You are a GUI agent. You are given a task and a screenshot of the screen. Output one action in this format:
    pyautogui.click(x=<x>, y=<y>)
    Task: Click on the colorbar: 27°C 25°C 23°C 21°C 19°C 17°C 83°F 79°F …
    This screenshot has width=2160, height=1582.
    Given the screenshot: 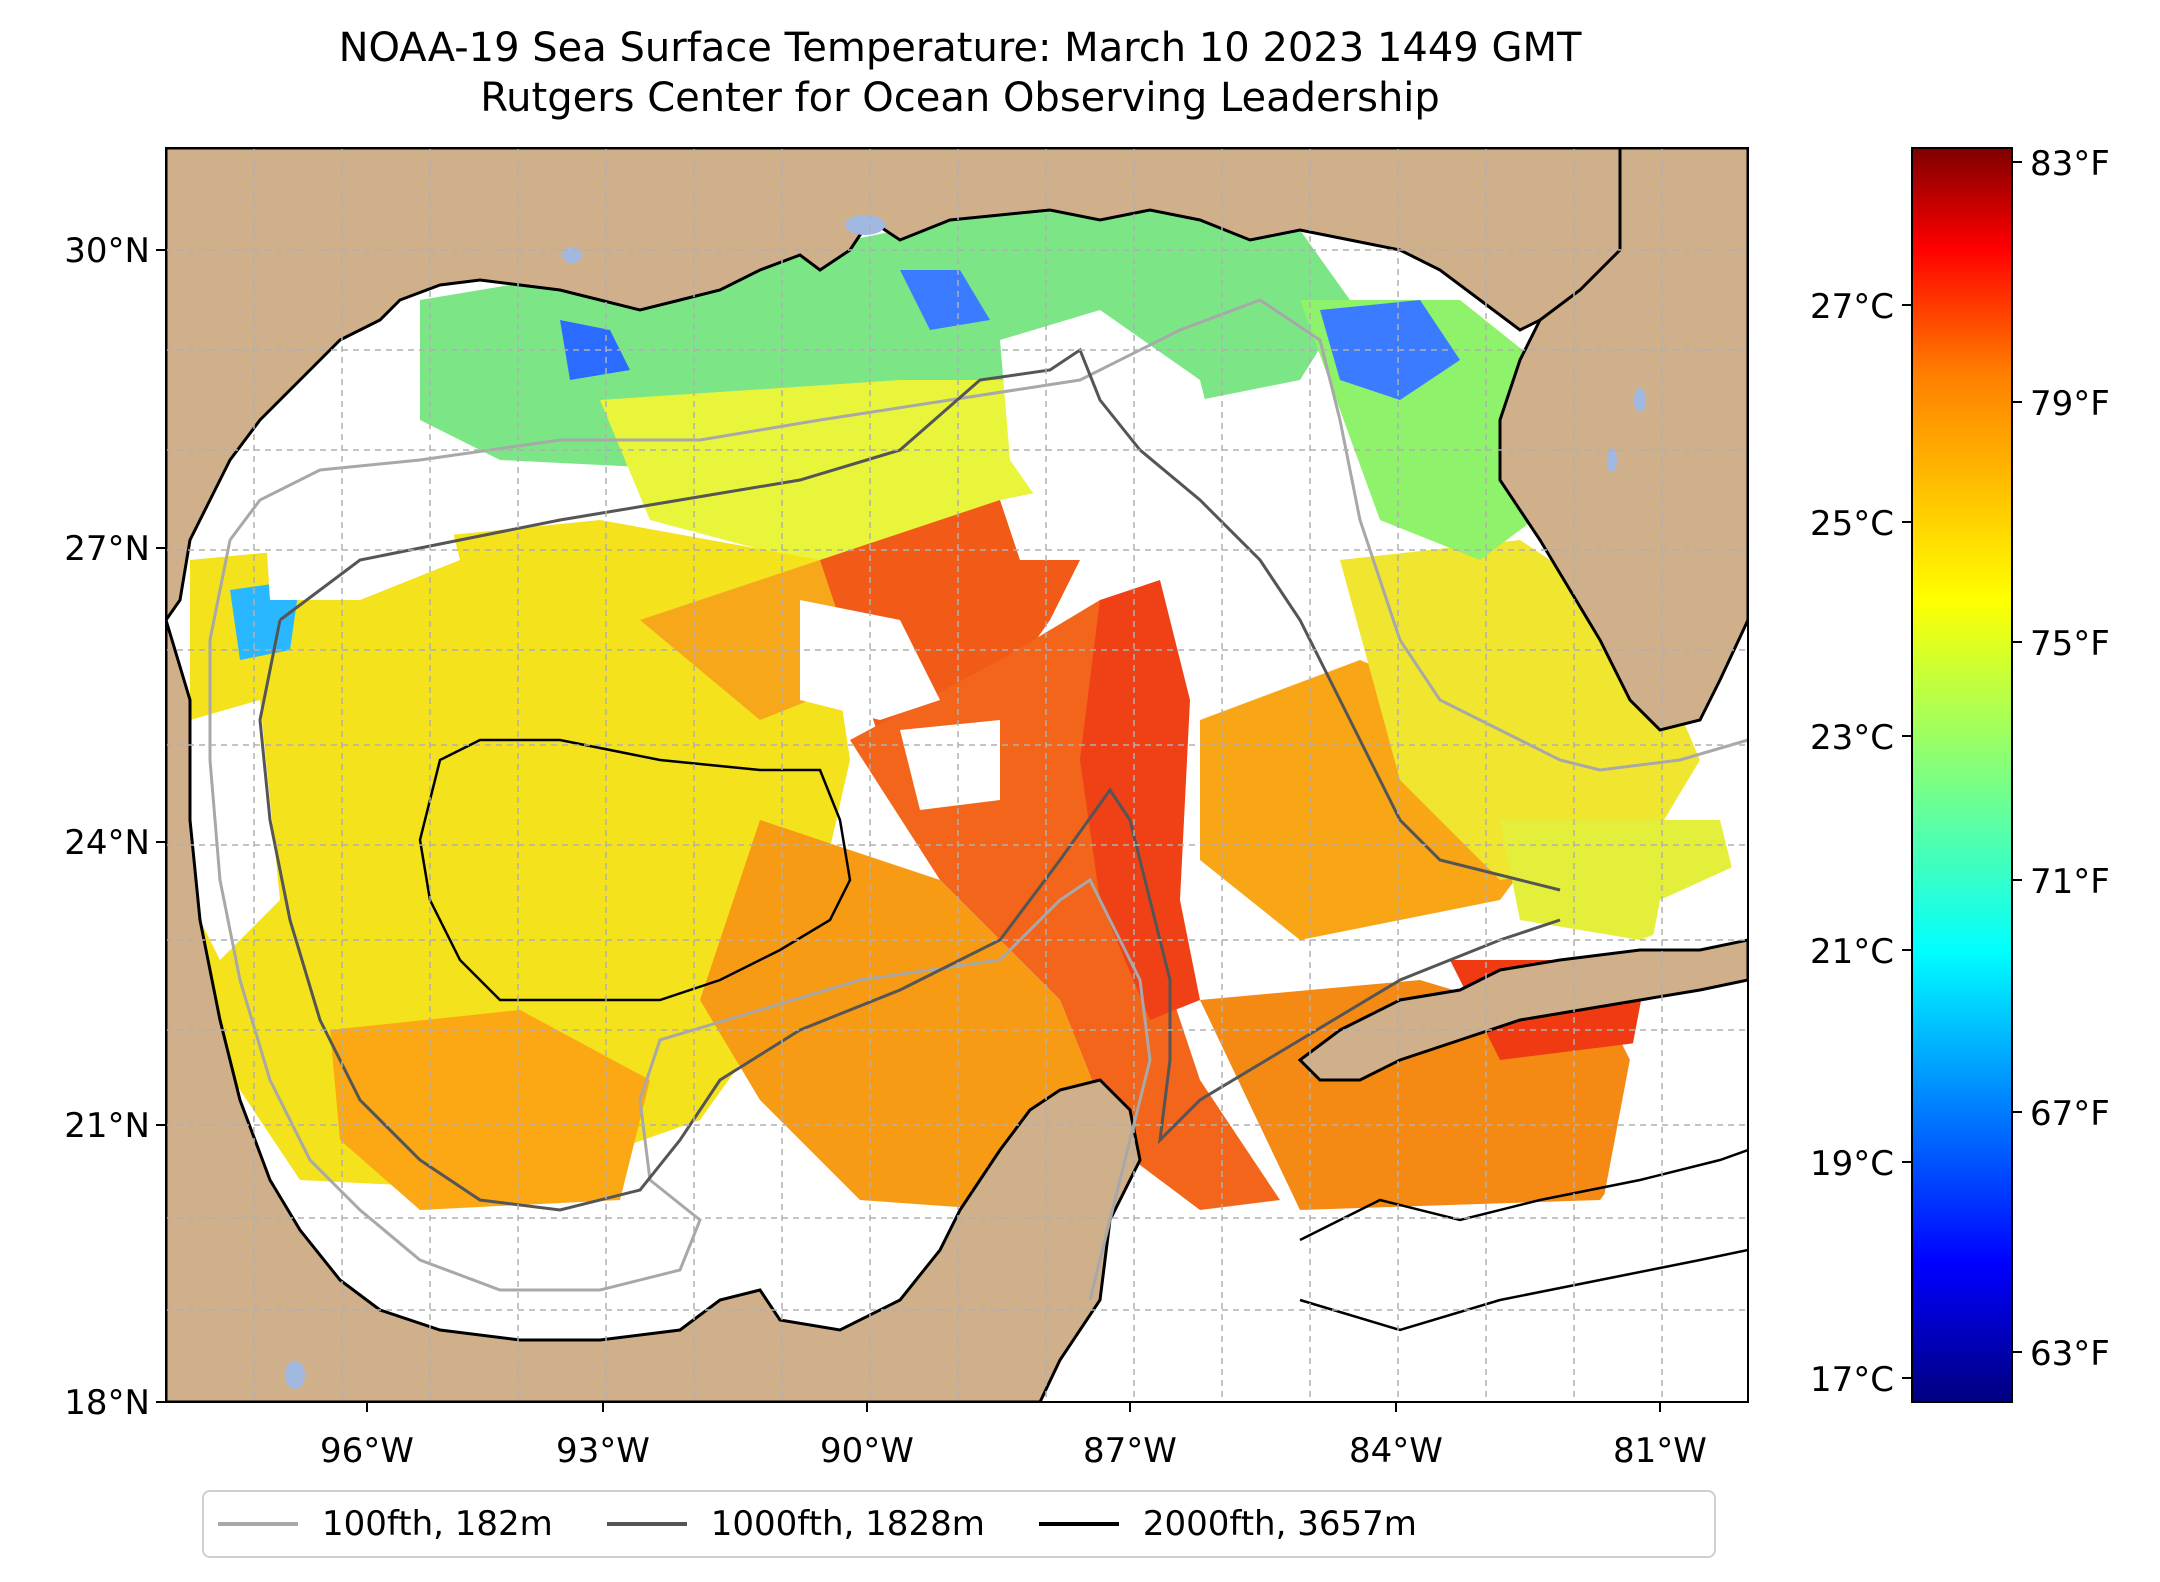 What is the action you would take?
    pyautogui.click(x=1960, y=773)
    